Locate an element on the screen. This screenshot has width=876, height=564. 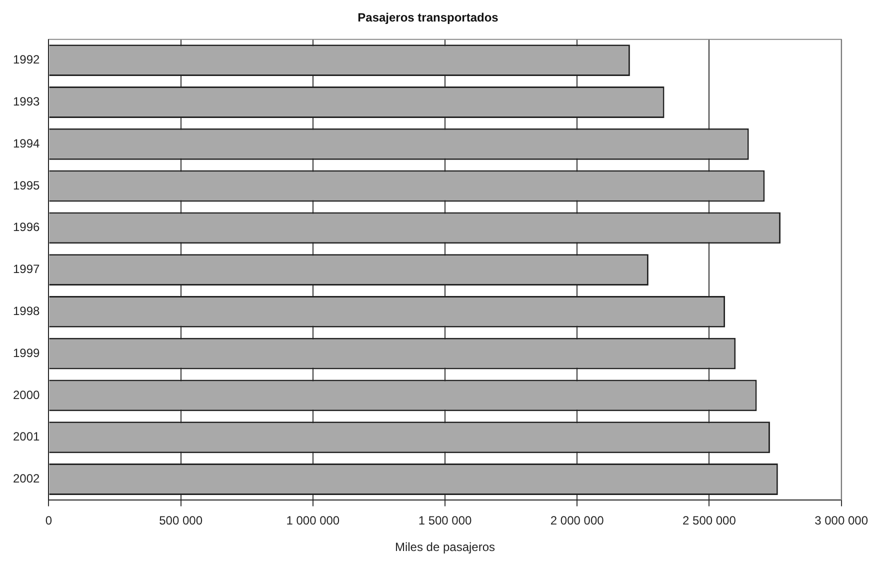
y-tick-label: 1998 is located at coordinates (26, 311).